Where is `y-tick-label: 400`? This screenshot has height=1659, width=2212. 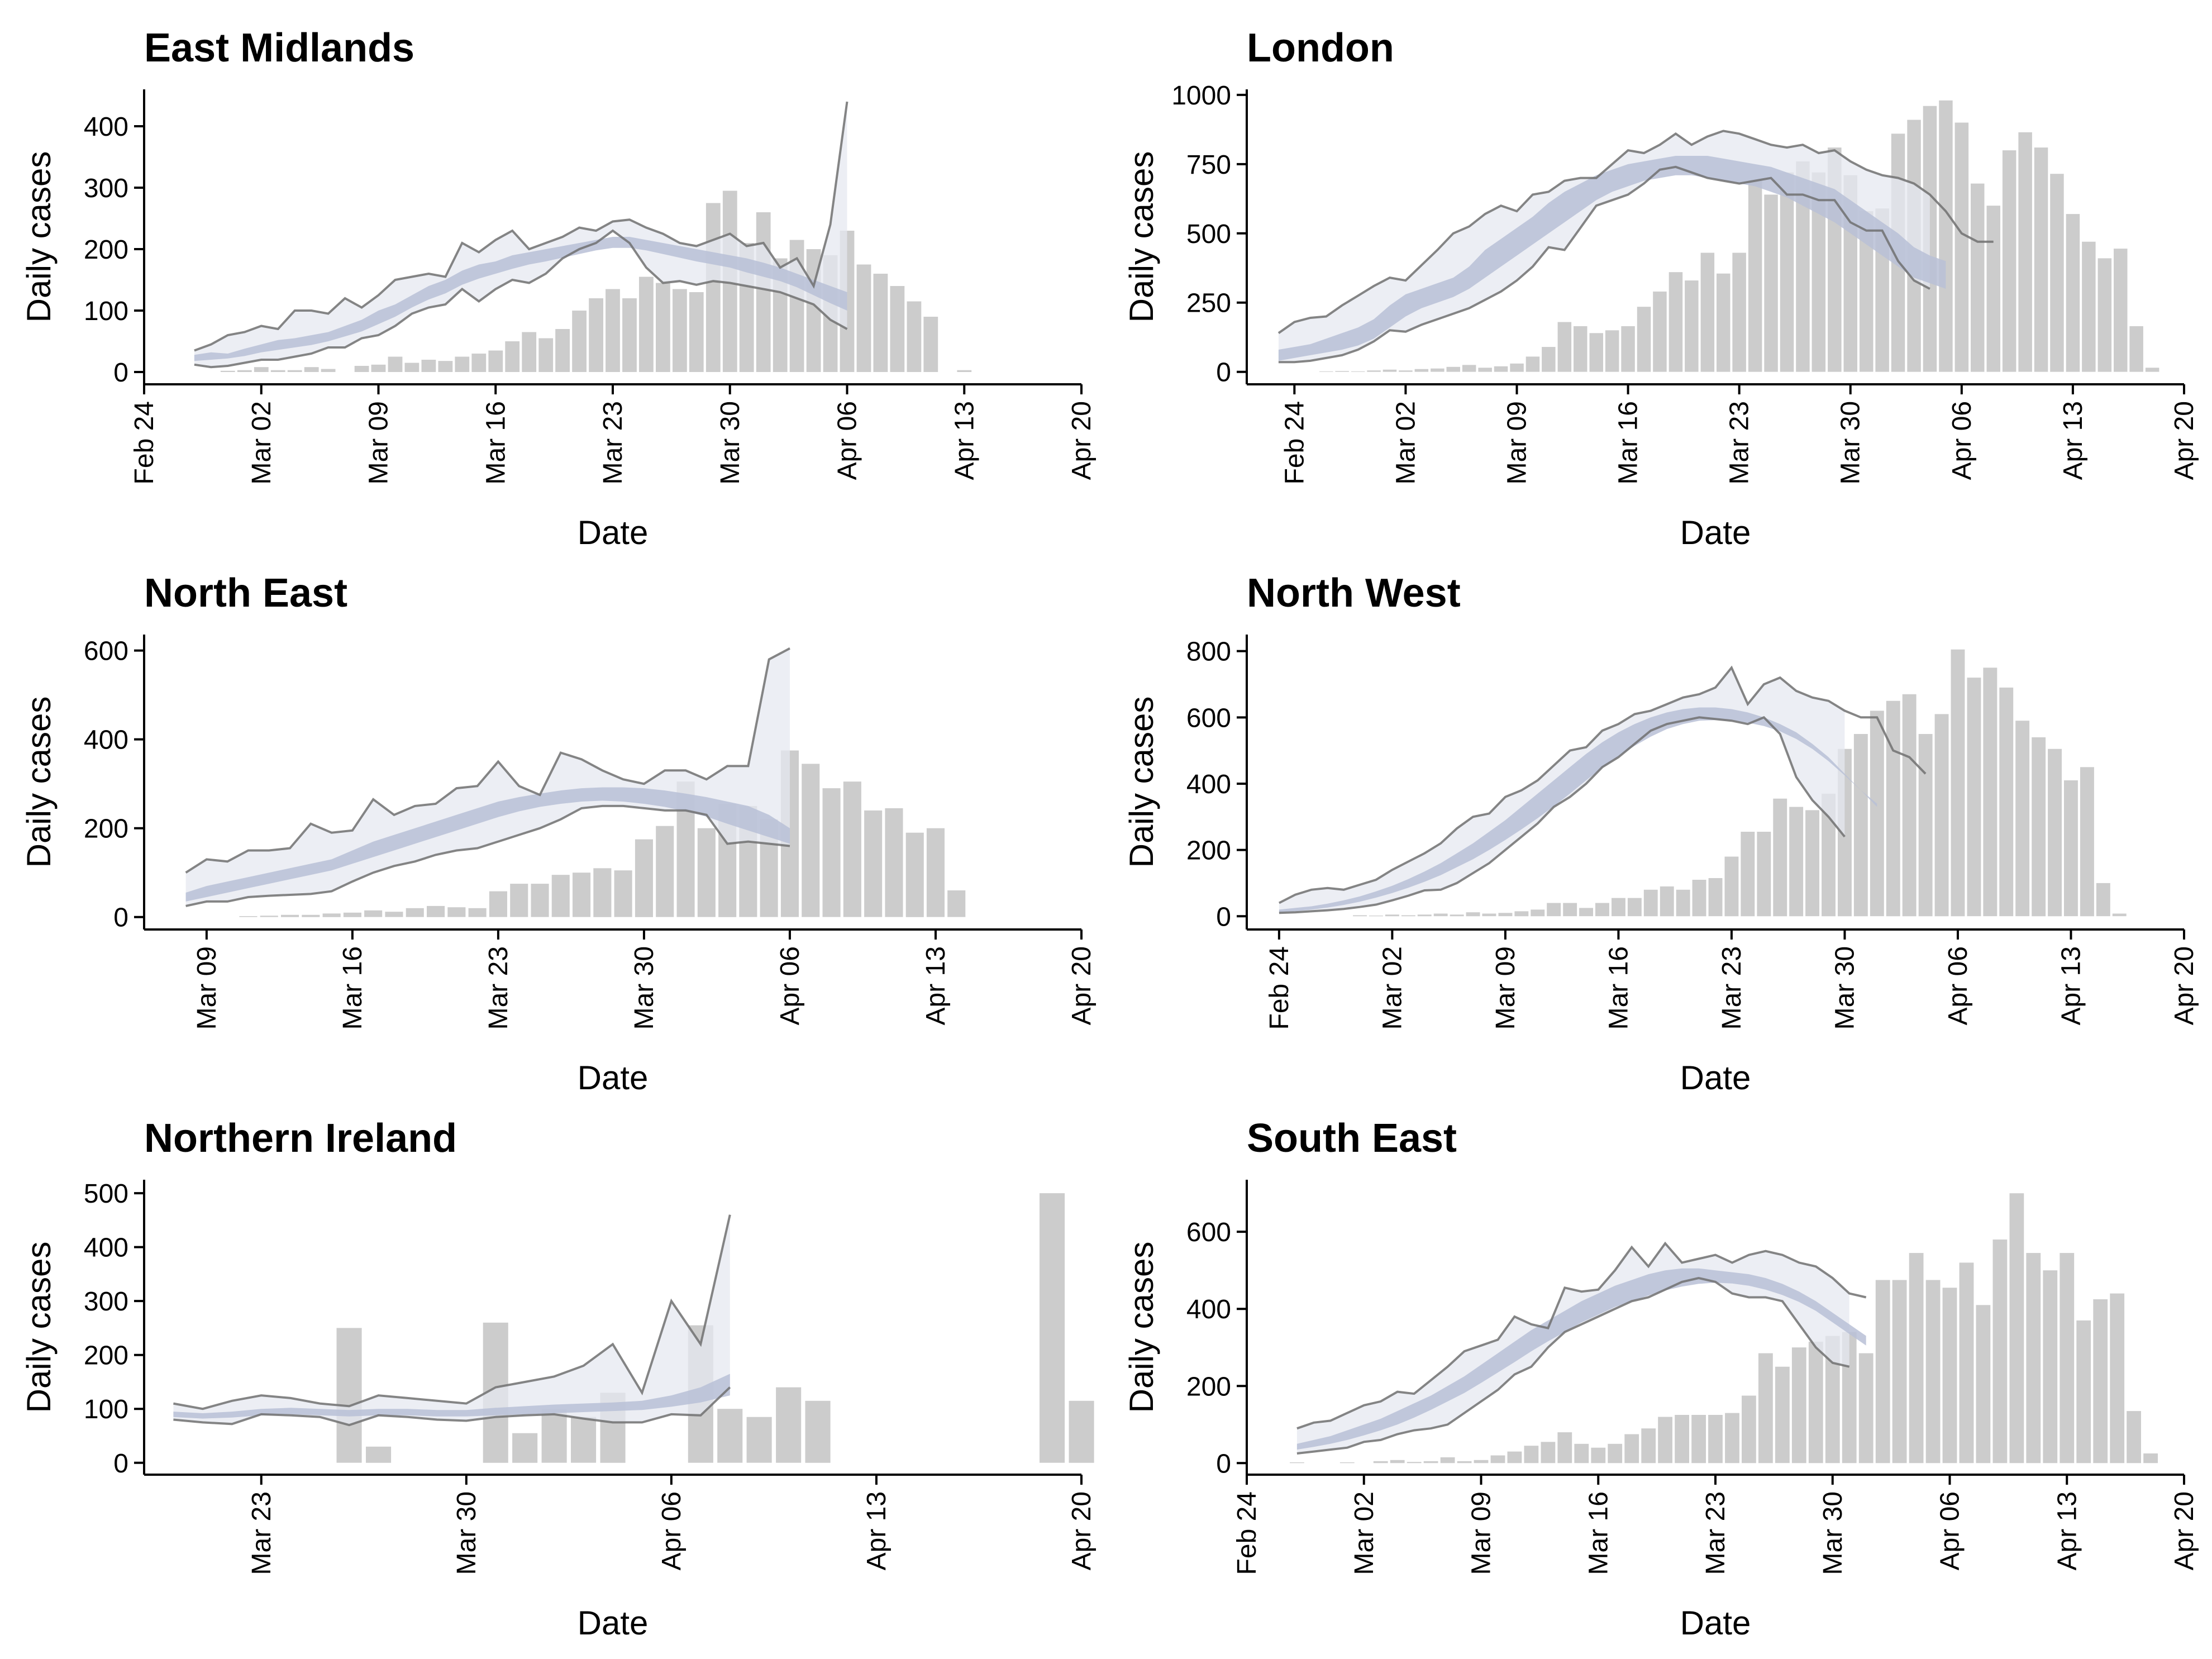
y-tick-label: 400 is located at coordinates (106, 127).